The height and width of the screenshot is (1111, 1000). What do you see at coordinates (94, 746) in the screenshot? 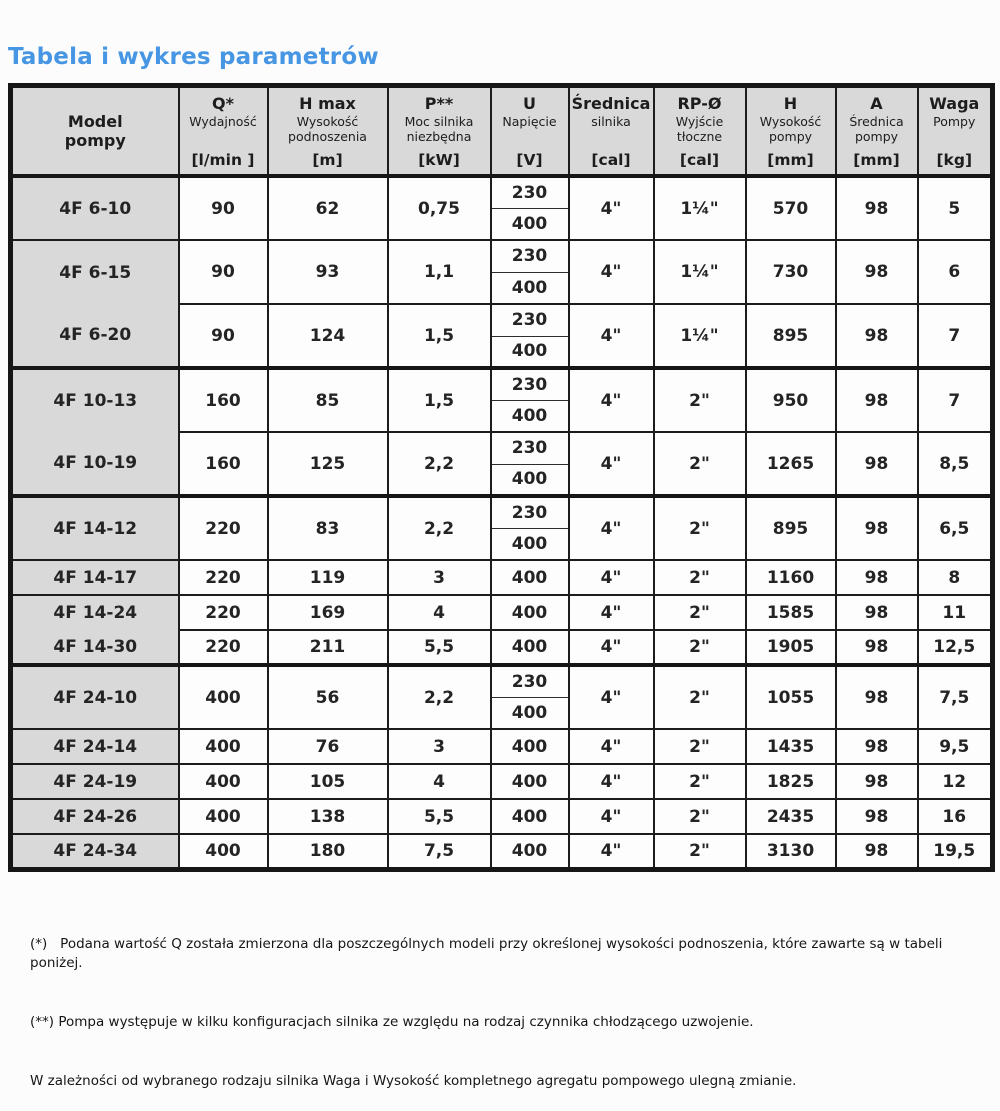
I see `cell-model: 4F 24-14` at bounding box center [94, 746].